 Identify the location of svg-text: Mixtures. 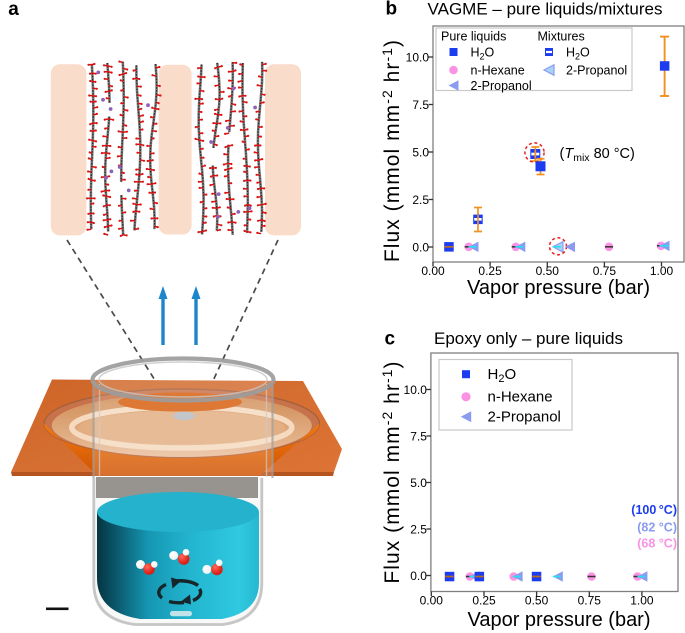
(561, 37).